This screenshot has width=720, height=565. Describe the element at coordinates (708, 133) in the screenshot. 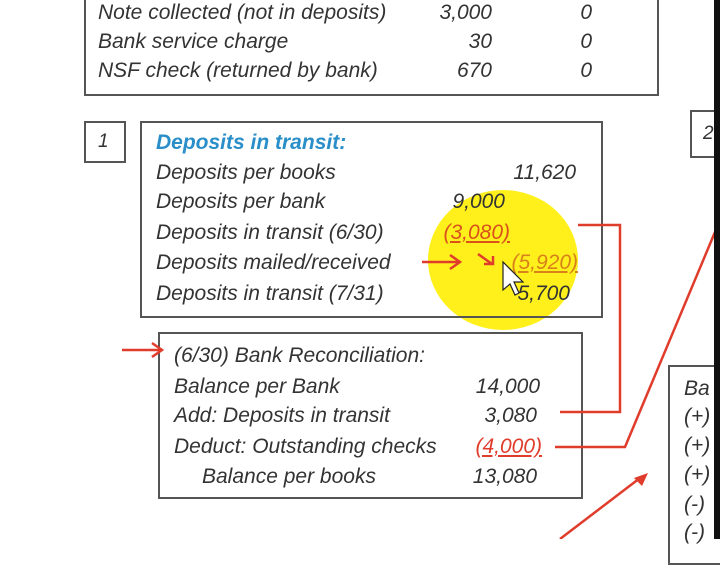

I see `step-number: 2` at that location.